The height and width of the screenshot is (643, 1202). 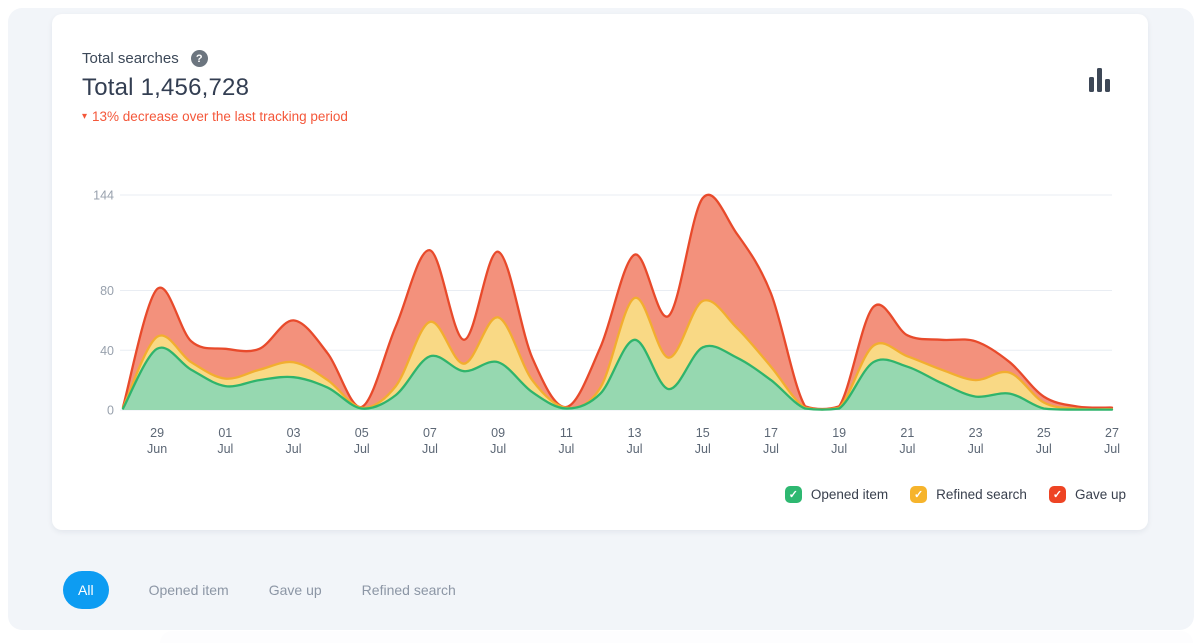 I want to click on line-opened-item, so click(x=617, y=374).